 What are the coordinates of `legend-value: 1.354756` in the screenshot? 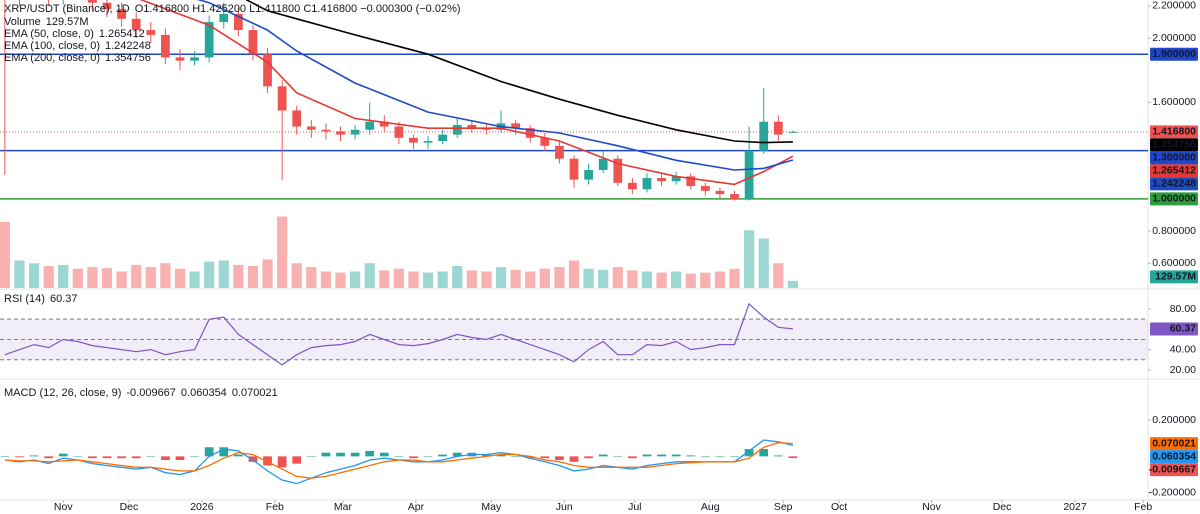 It's located at (128, 58).